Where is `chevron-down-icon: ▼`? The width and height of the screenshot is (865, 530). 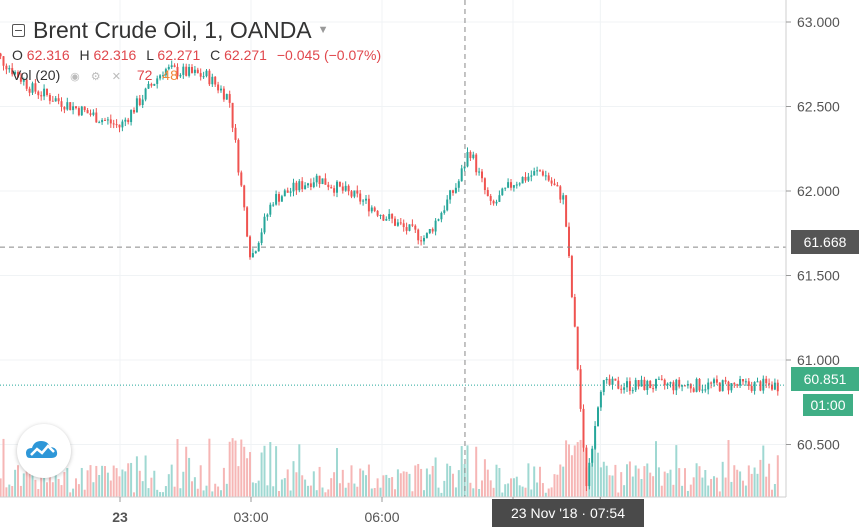
chevron-down-icon: ▼ is located at coordinates (323, 30).